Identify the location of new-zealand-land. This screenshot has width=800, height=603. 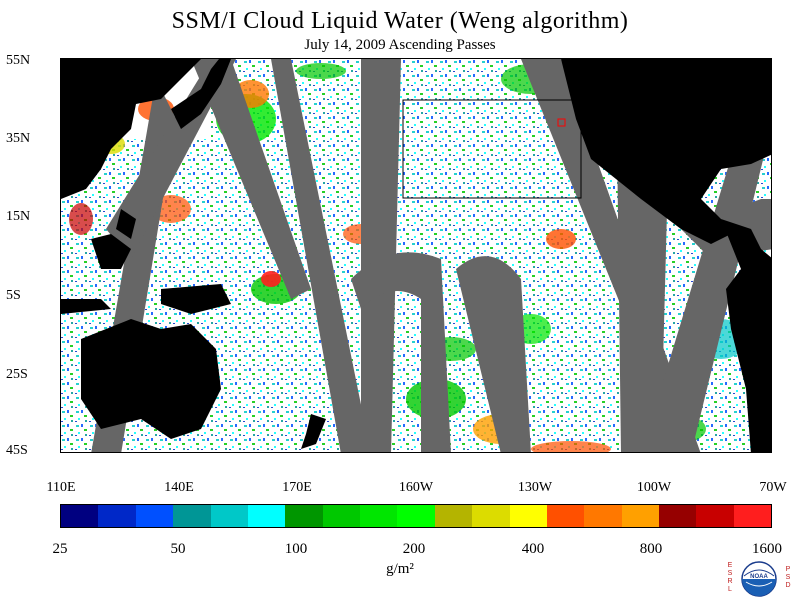
(313, 431).